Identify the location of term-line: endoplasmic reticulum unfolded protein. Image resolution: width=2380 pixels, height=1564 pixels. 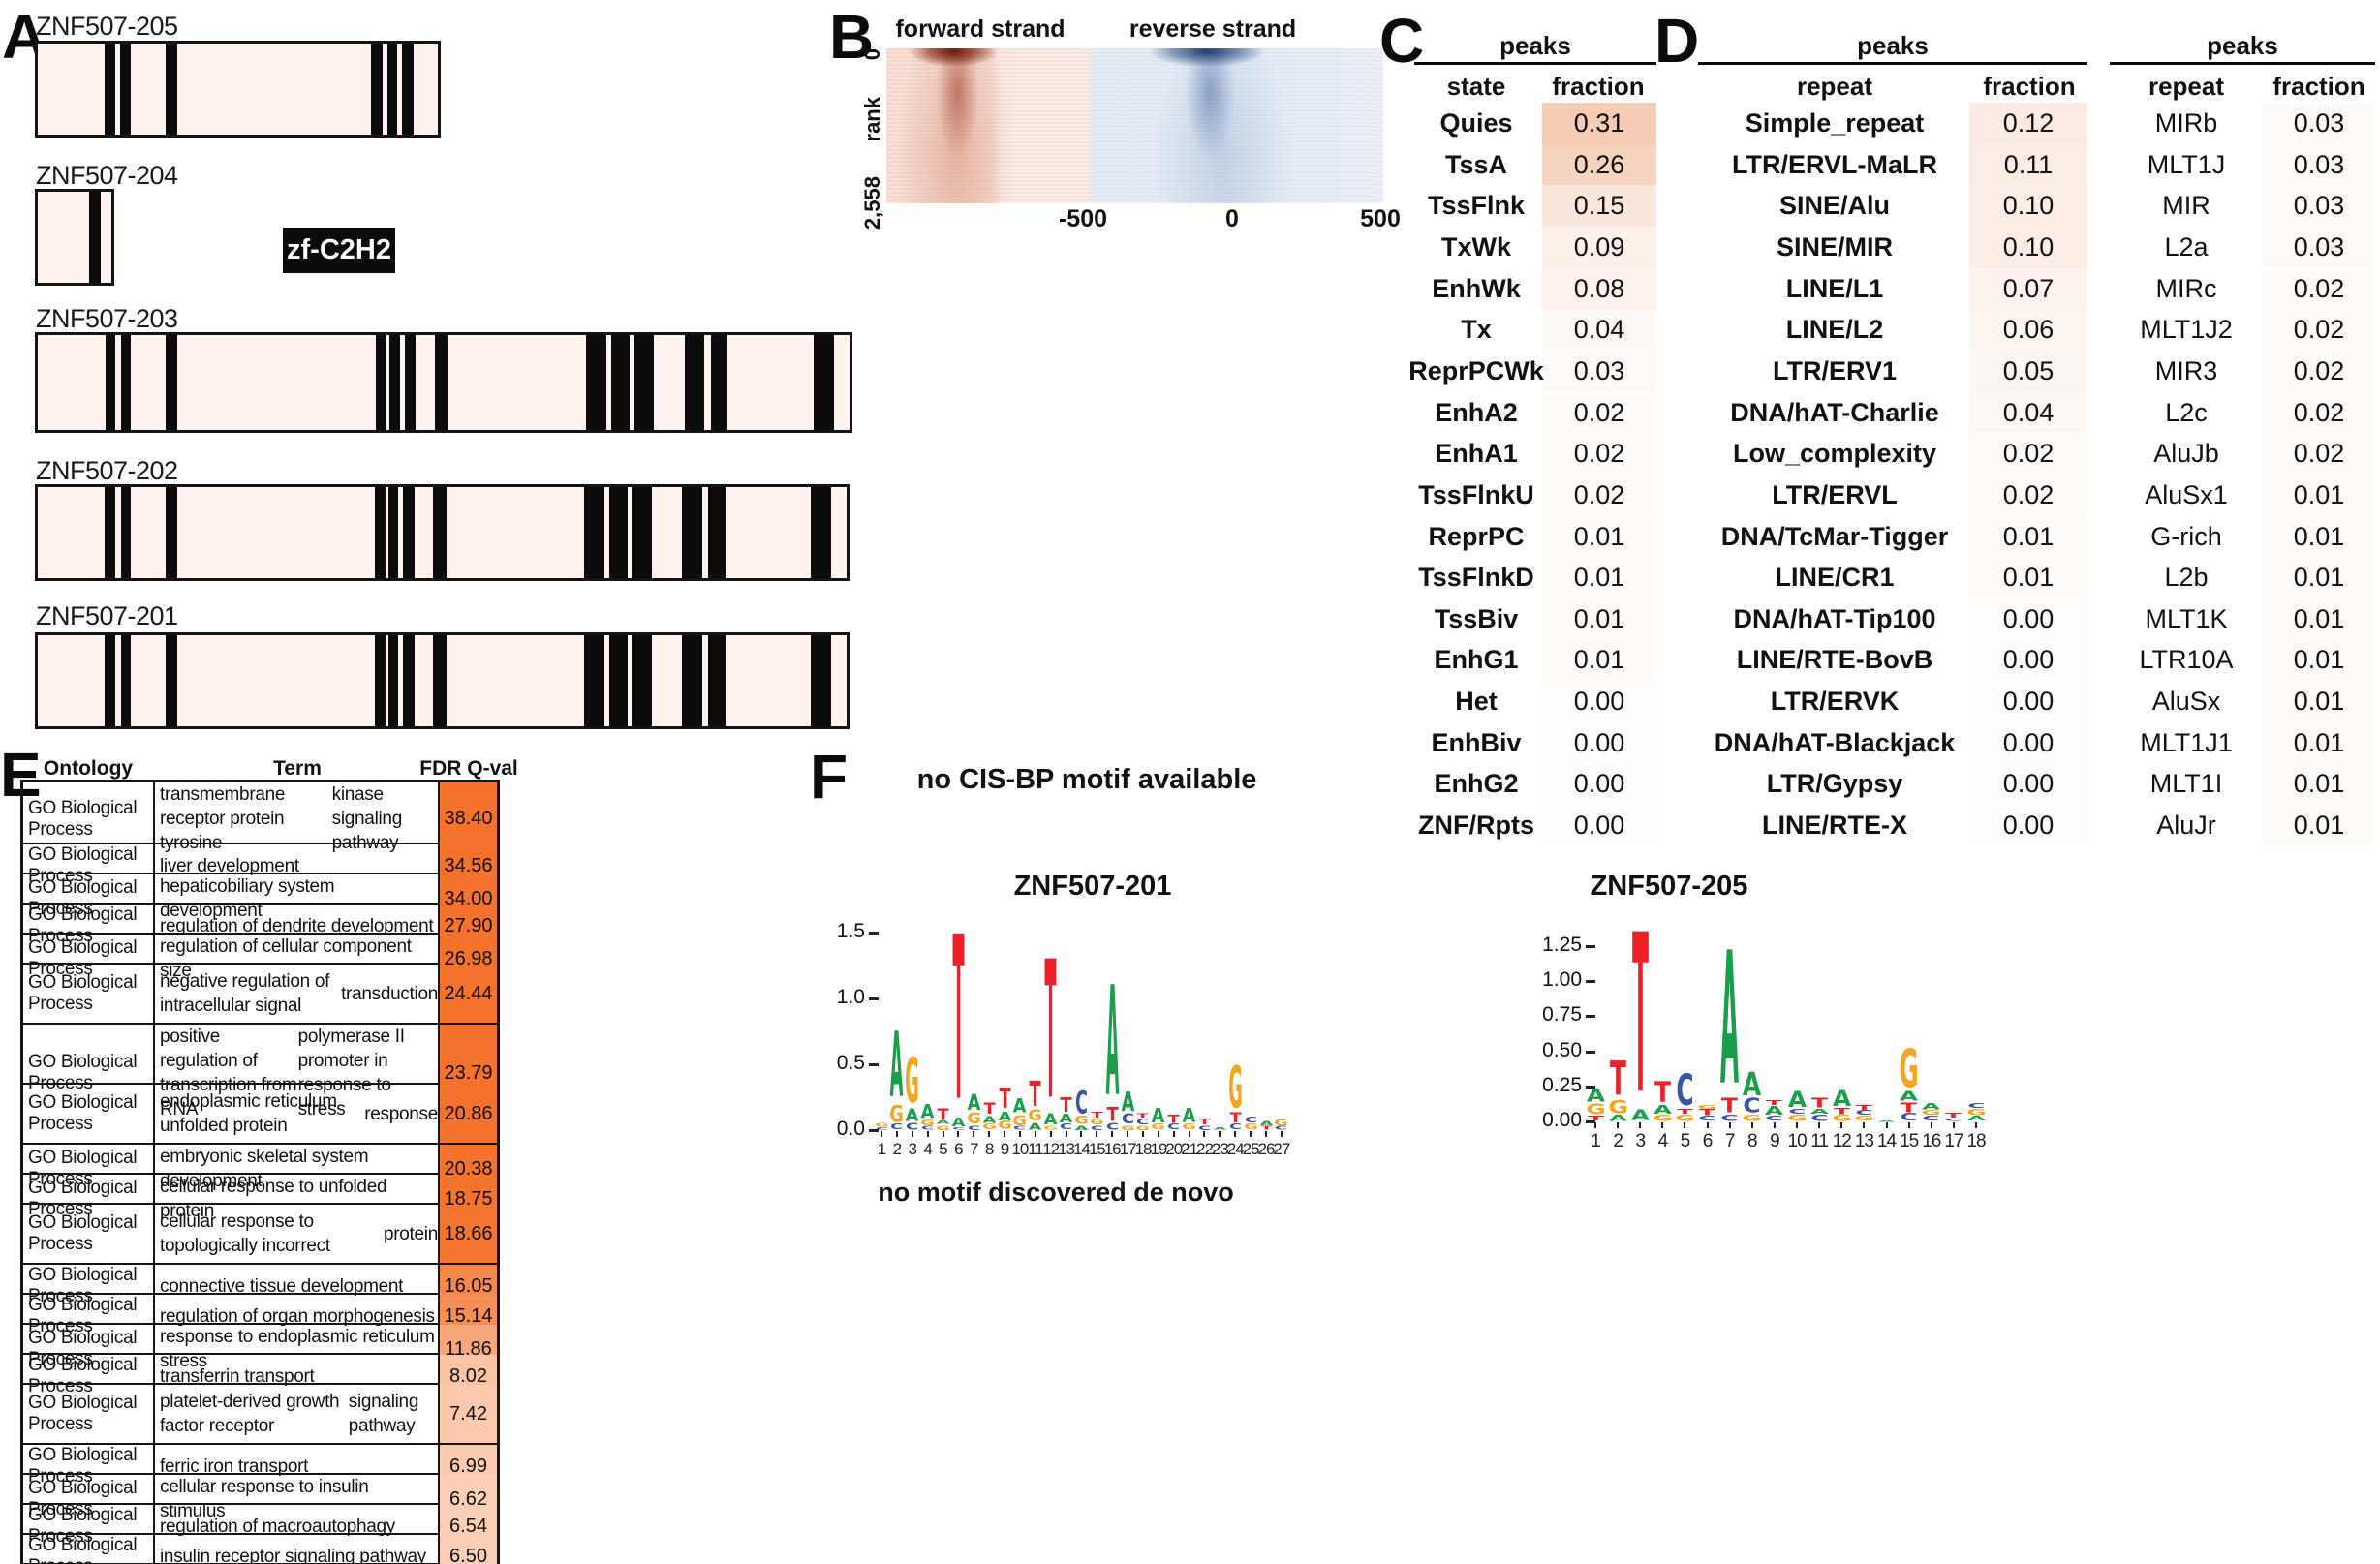
(248, 1113).